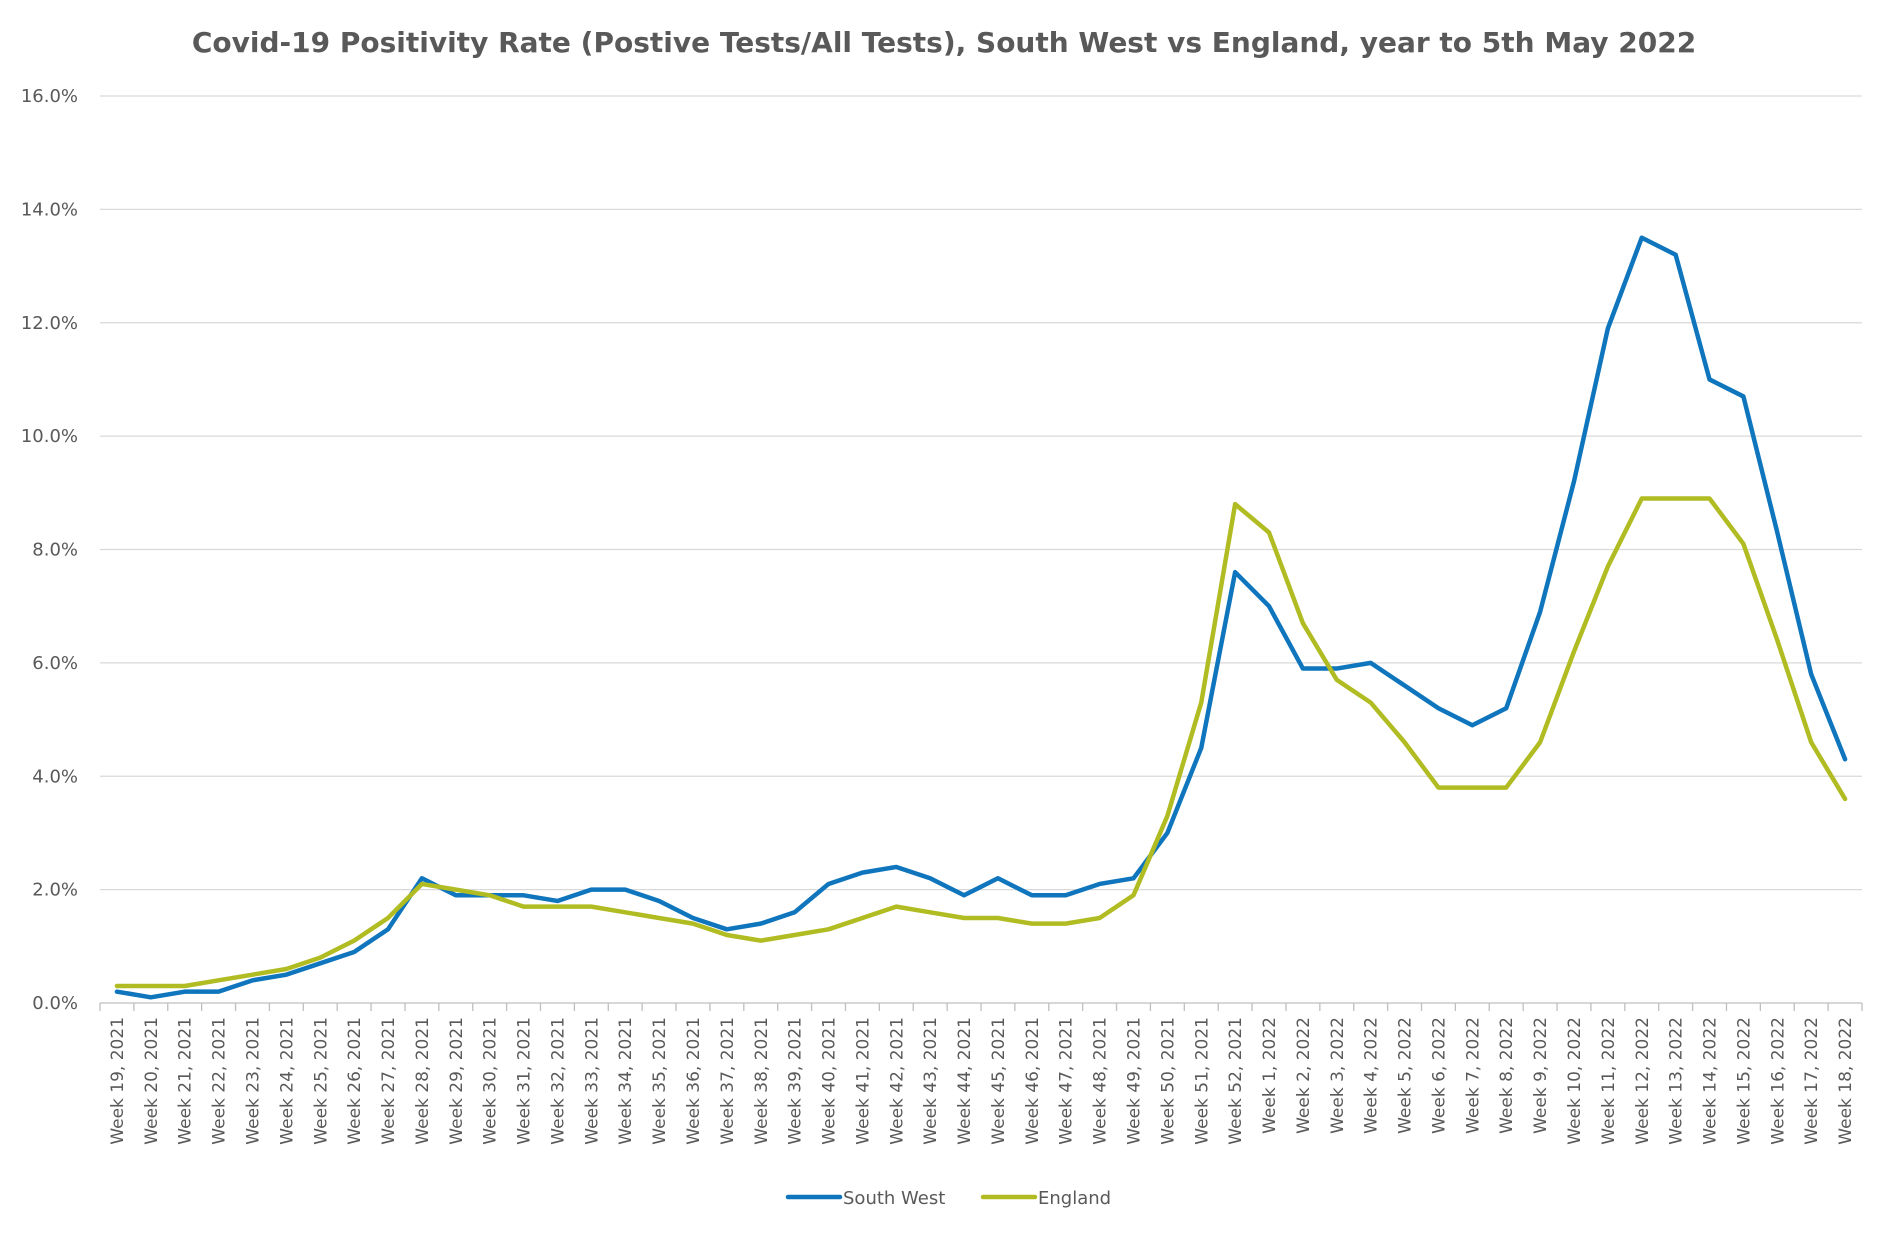 The height and width of the screenshot is (1233, 1888). I want to click on x-tick-label: Week 3, 2022, so click(1338, 1075).